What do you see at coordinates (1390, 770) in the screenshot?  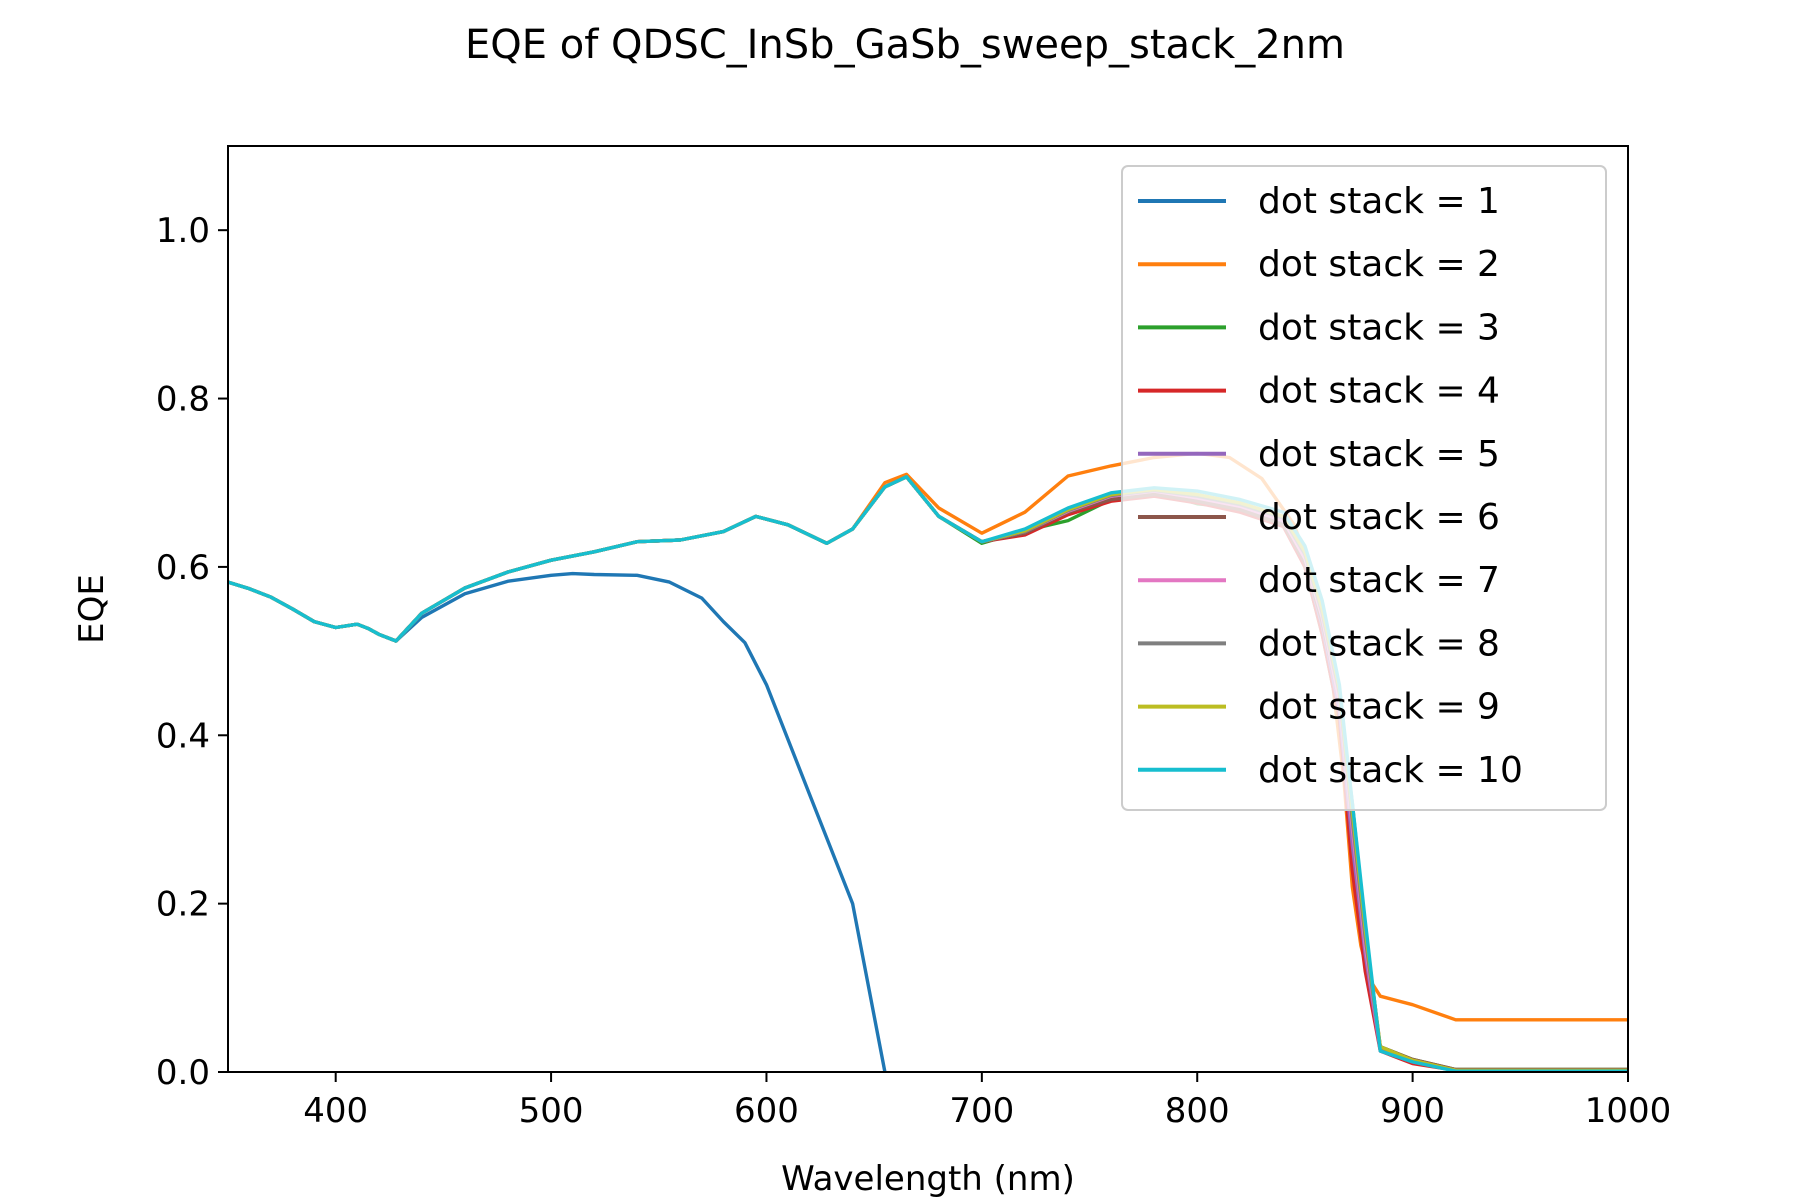 I see `legend-label-10: dot stack = 10` at bounding box center [1390, 770].